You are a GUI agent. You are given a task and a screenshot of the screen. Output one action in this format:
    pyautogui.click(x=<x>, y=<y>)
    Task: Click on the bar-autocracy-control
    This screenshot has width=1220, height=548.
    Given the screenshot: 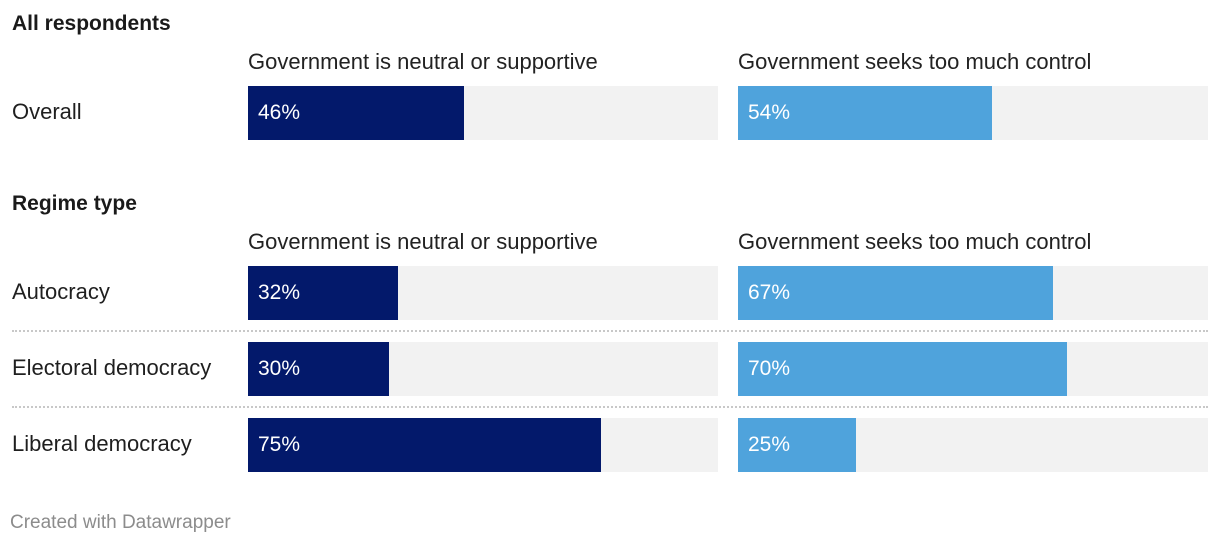 What is the action you would take?
    pyautogui.click(x=895, y=293)
    